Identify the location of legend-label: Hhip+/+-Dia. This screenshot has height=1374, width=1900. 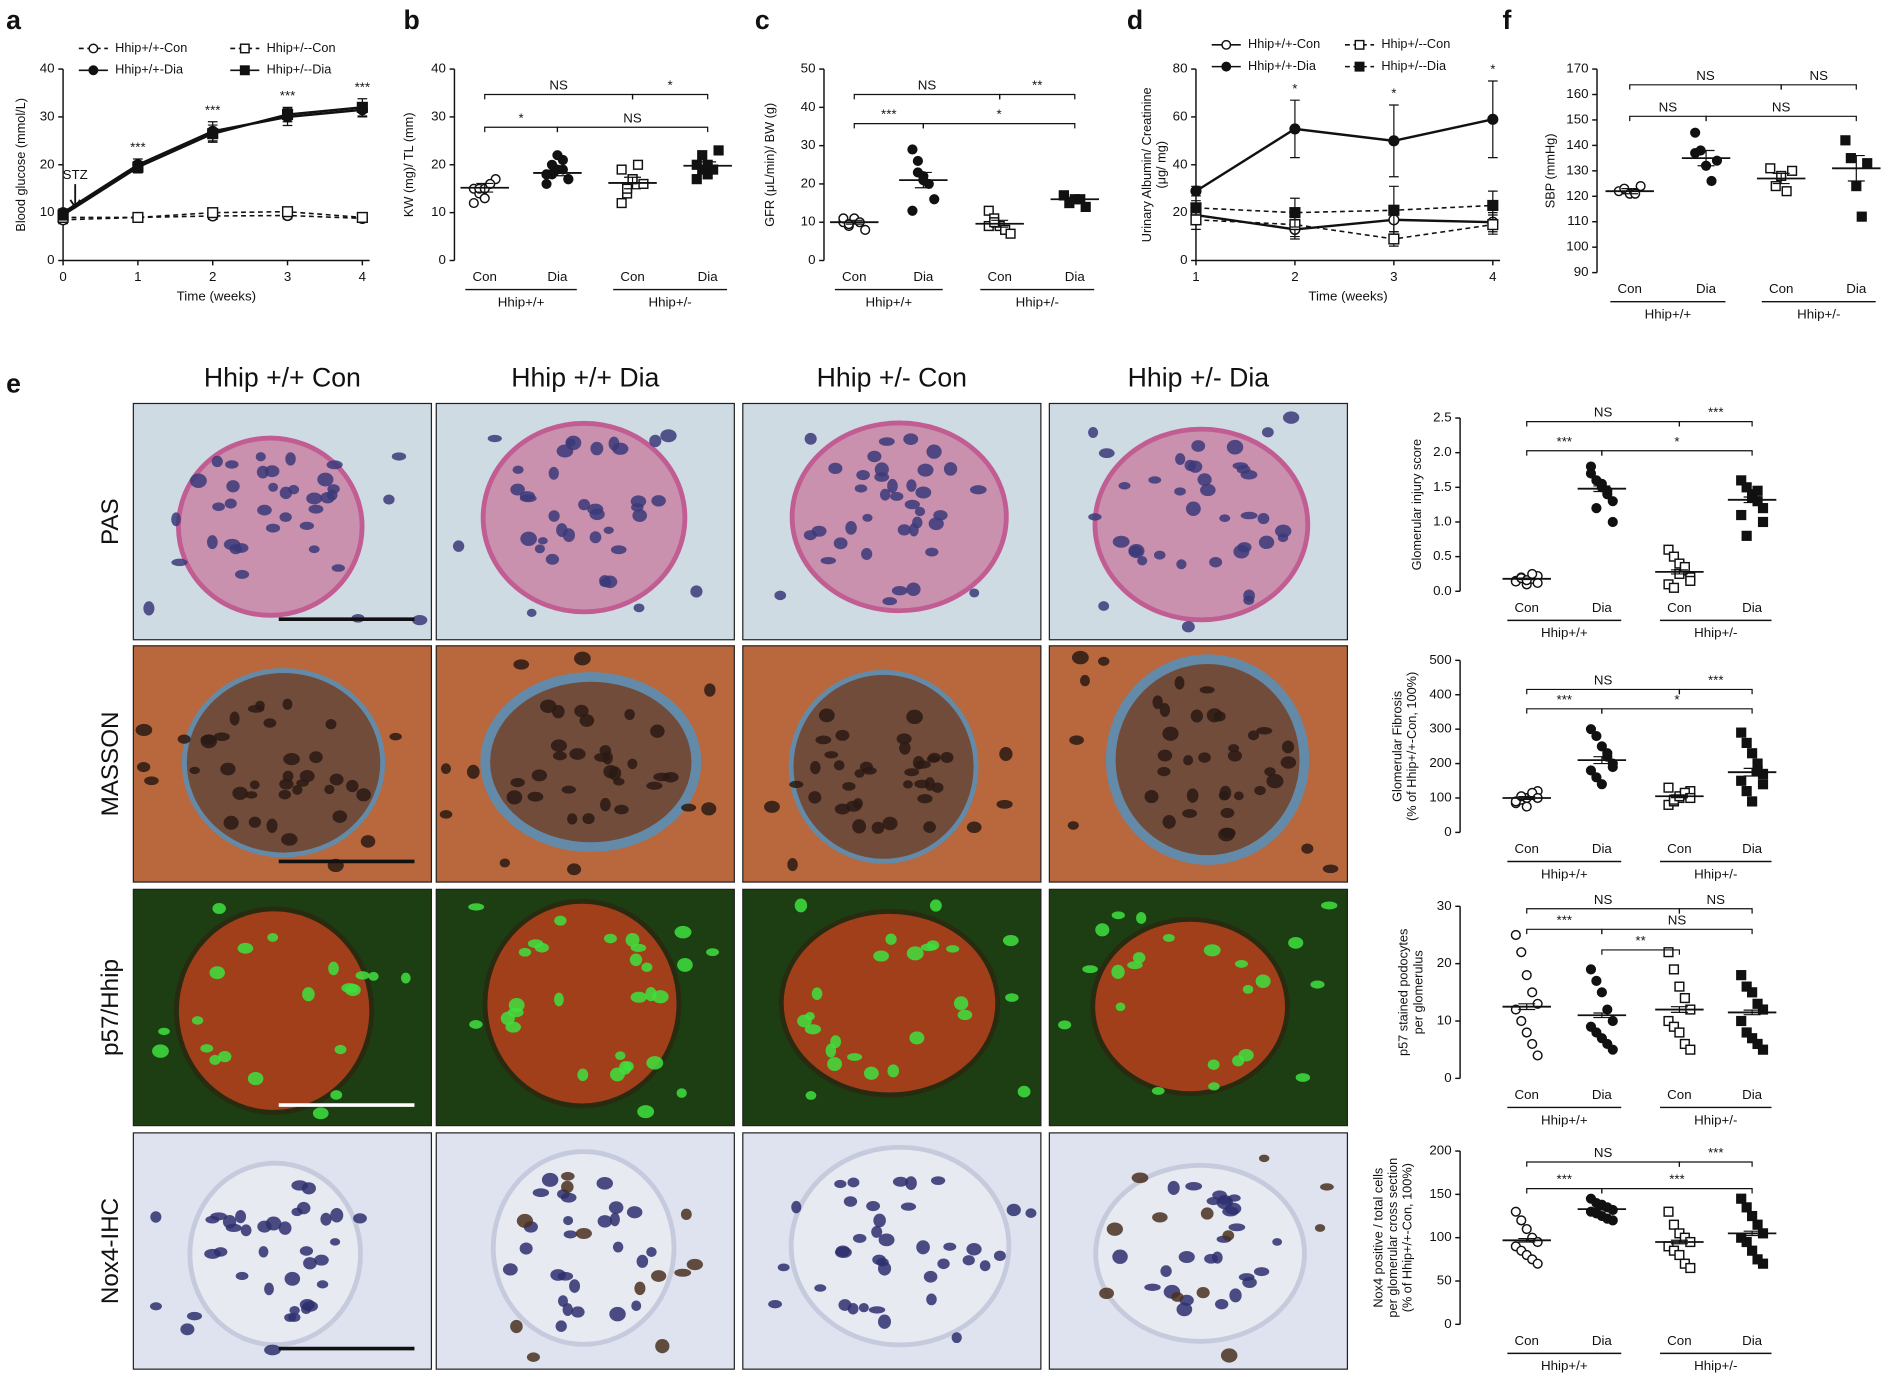
(1282, 65).